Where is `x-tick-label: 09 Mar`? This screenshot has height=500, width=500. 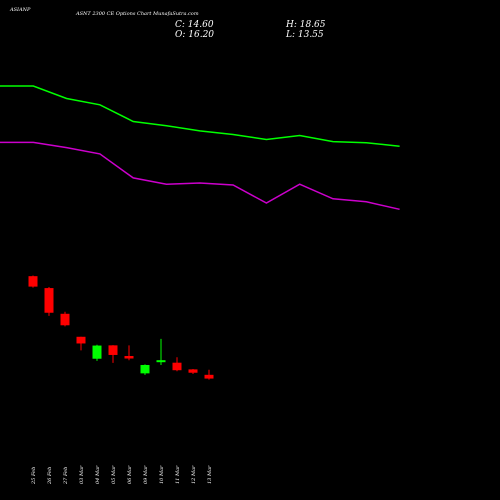
x-tick-label: 09 Mar is located at coordinates (146, 474).